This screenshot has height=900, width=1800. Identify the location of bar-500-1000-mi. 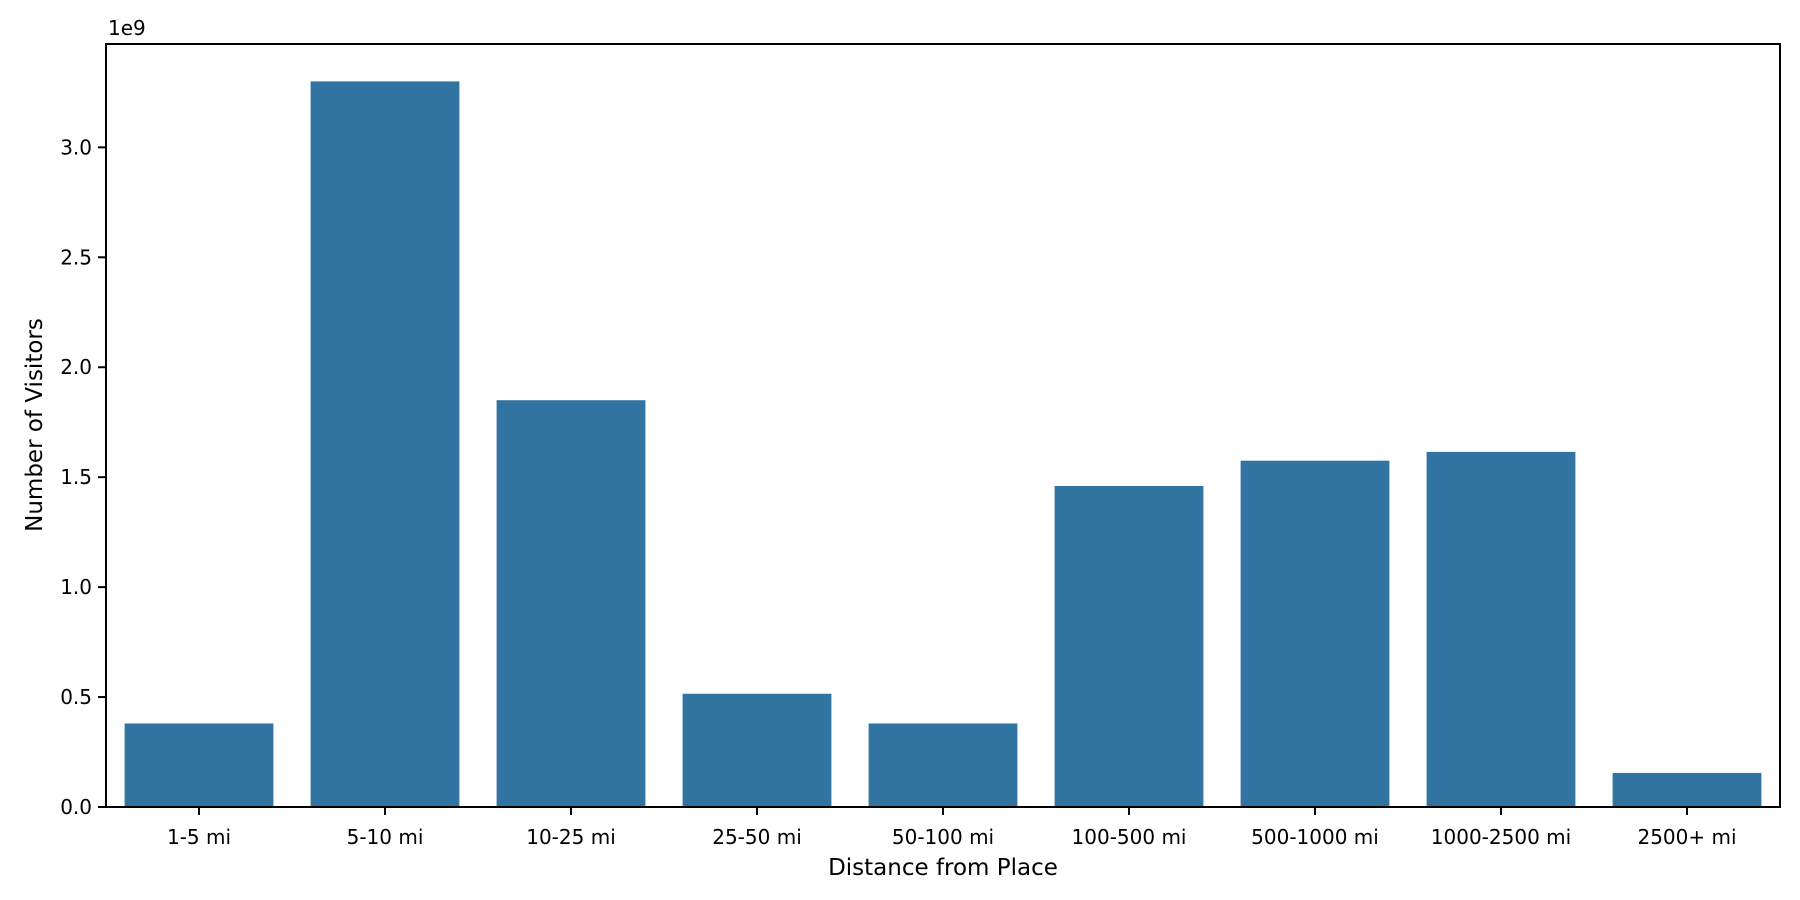
(1315, 633).